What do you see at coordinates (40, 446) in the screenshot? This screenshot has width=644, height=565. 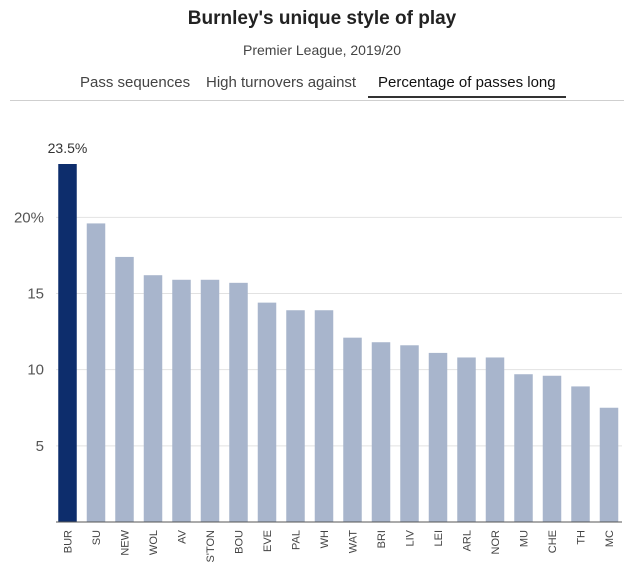 I see `y-tick-label: 5` at bounding box center [40, 446].